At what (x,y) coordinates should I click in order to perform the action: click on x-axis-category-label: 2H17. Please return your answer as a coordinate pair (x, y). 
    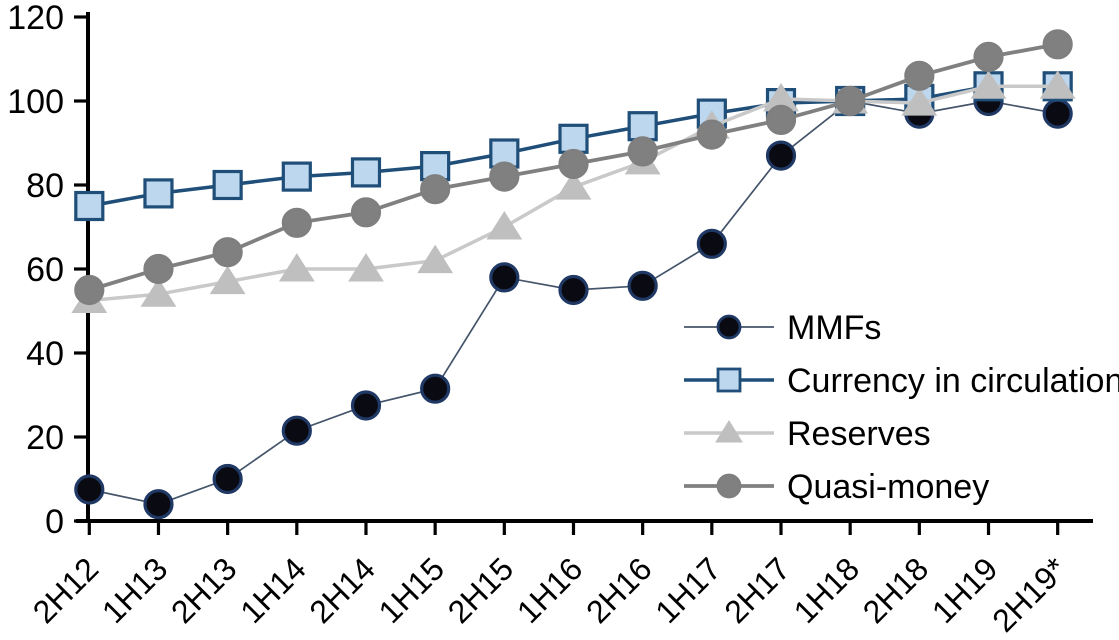
    Looking at the image, I should click on (757, 590).